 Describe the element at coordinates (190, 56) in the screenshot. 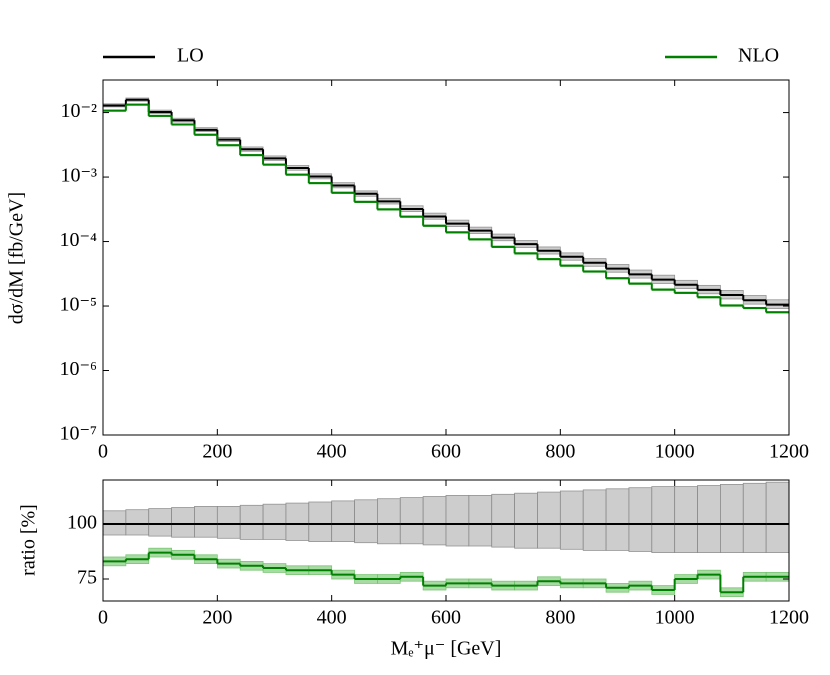

I see `legend-label: LO` at that location.